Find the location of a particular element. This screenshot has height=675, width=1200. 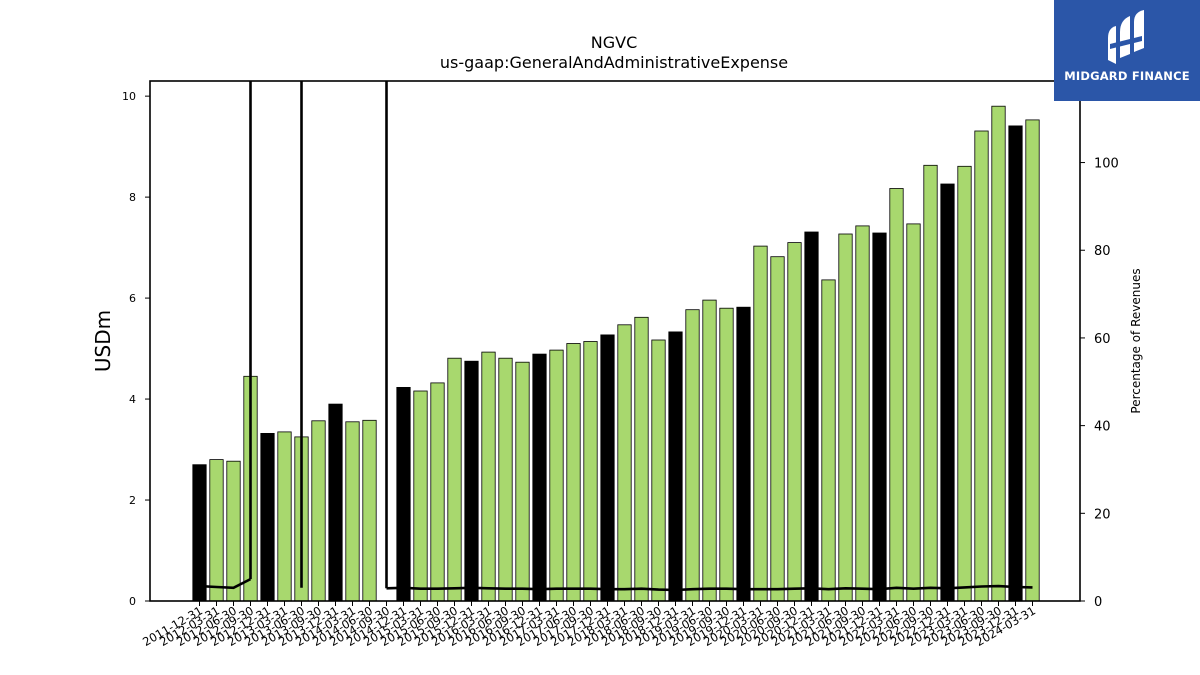

y2-tick-label: 100 is located at coordinates (1106, 164).